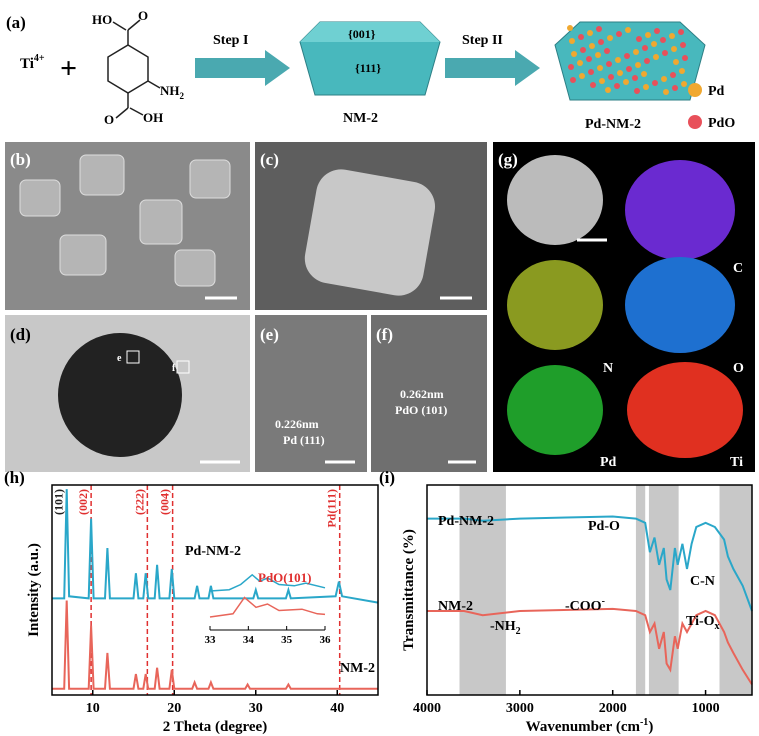 This screenshot has height=736, width=759. I want to click on facet: {001}, so click(362, 34).